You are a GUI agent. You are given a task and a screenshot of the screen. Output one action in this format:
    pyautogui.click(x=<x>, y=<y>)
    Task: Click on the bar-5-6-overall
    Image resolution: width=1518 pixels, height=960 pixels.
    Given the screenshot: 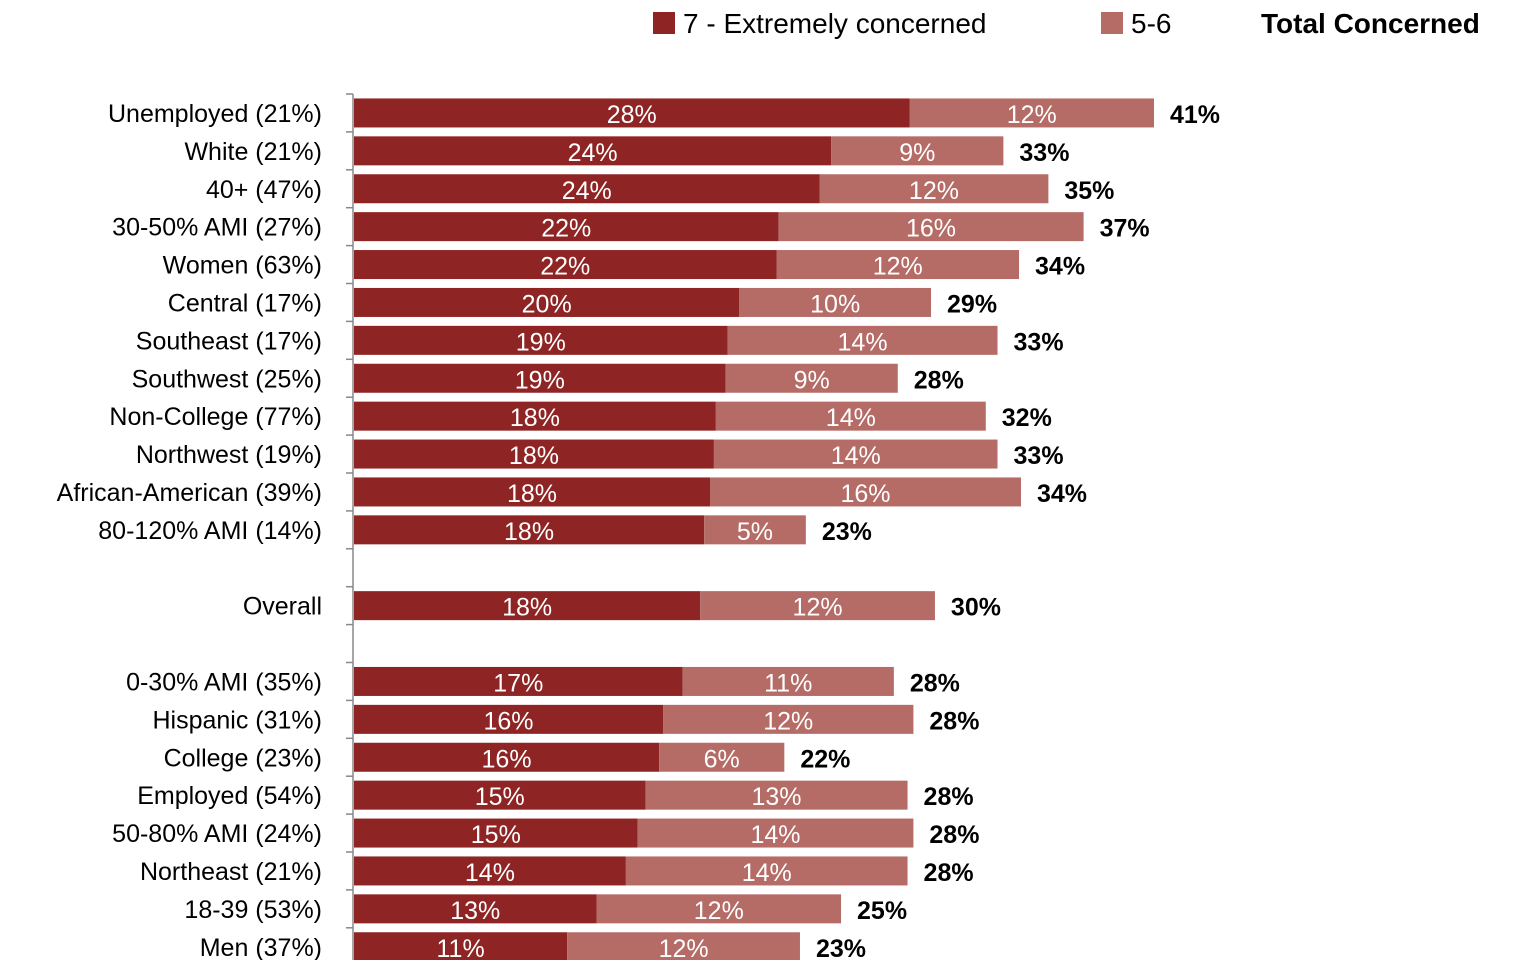 What is the action you would take?
    pyautogui.click(x=817, y=606)
    